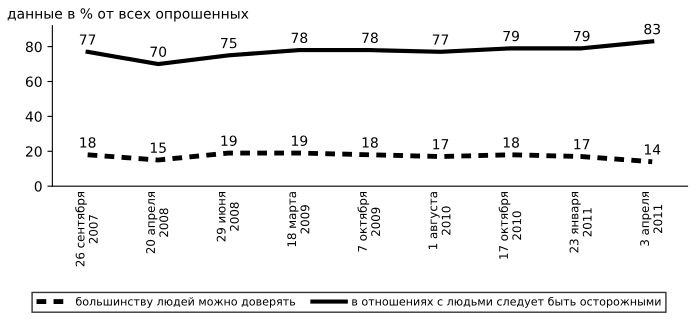  Describe the element at coordinates (157, 223) in the screenshot. I see `x-tick-label: 20 апреля 2008` at that location.